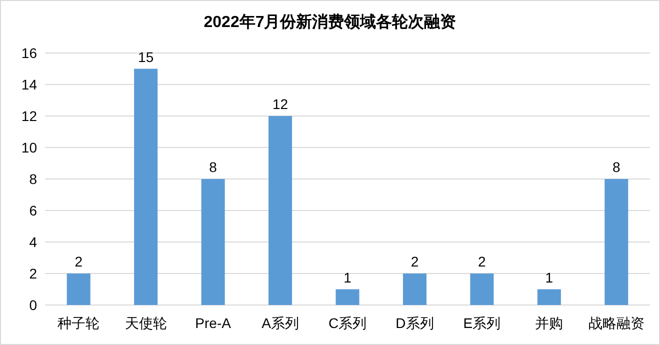 This screenshot has height=345, width=660. What do you see at coordinates (29, 148) in the screenshot?
I see `y-tick-label: 10` at bounding box center [29, 148].